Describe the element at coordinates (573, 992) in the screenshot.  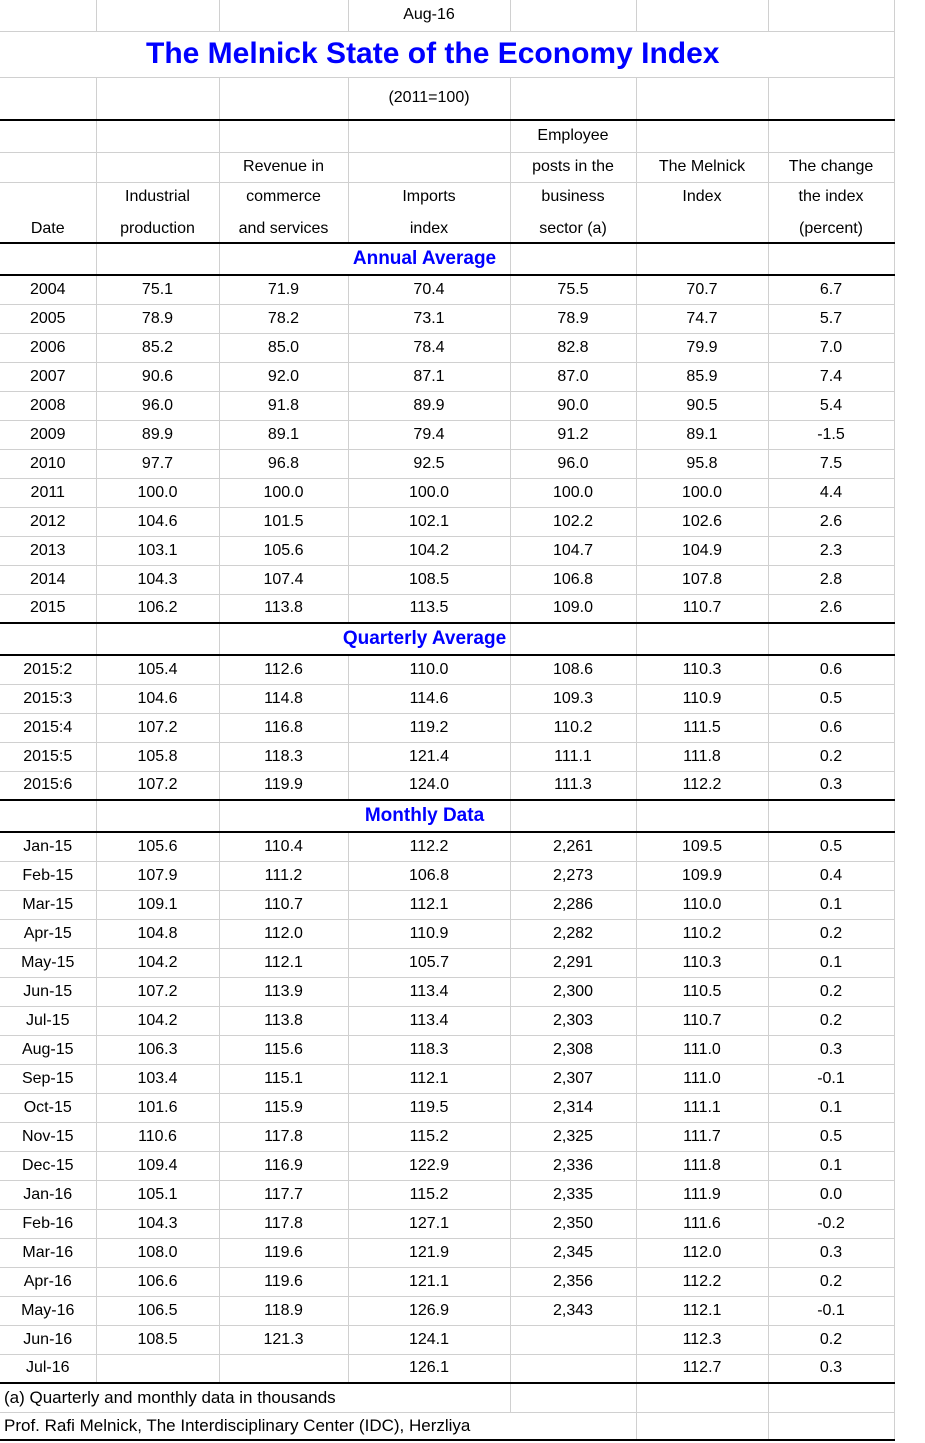
I see `value-cell: 2,300` at that location.